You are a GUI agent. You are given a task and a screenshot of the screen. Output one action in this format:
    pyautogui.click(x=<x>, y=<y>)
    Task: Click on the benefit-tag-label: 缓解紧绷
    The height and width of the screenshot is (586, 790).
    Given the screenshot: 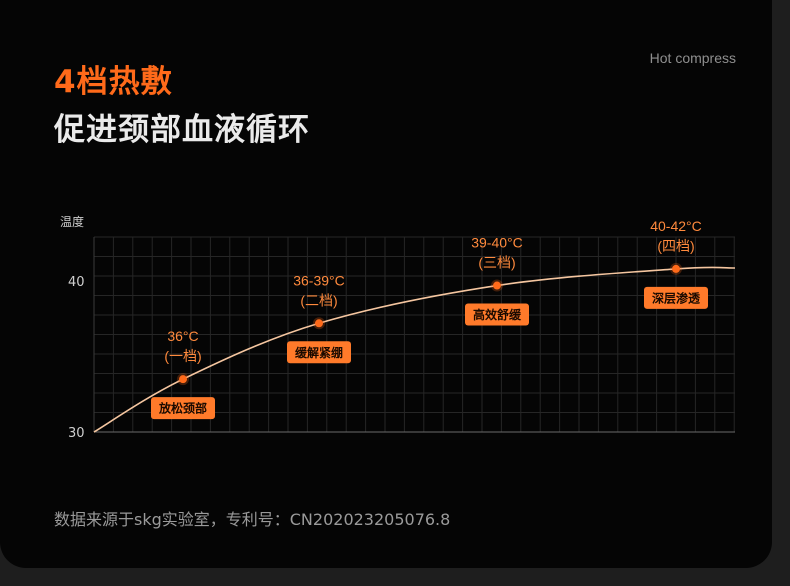 What is the action you would take?
    pyautogui.click(x=319, y=352)
    